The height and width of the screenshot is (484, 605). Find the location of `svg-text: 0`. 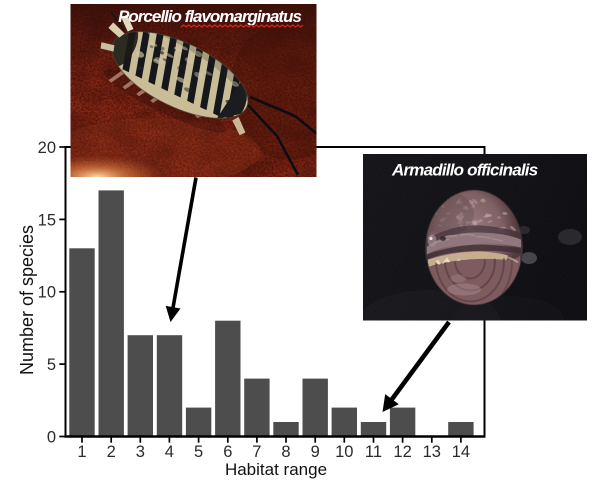

svg-text: 0 is located at coordinates (51, 437).